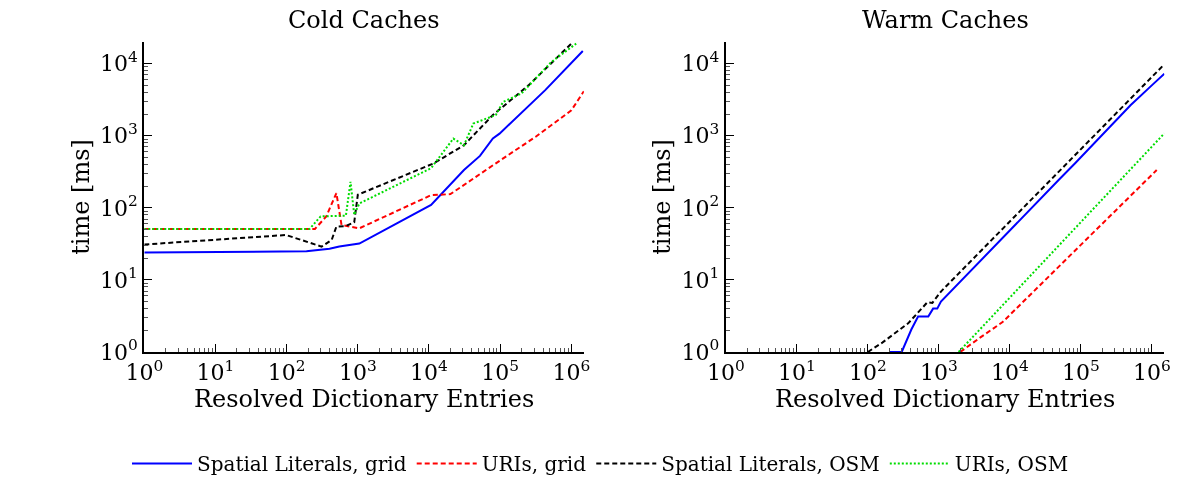  What do you see at coordinates (364, 20) in the screenshot?
I see `chart-title: Cold Caches` at bounding box center [364, 20].